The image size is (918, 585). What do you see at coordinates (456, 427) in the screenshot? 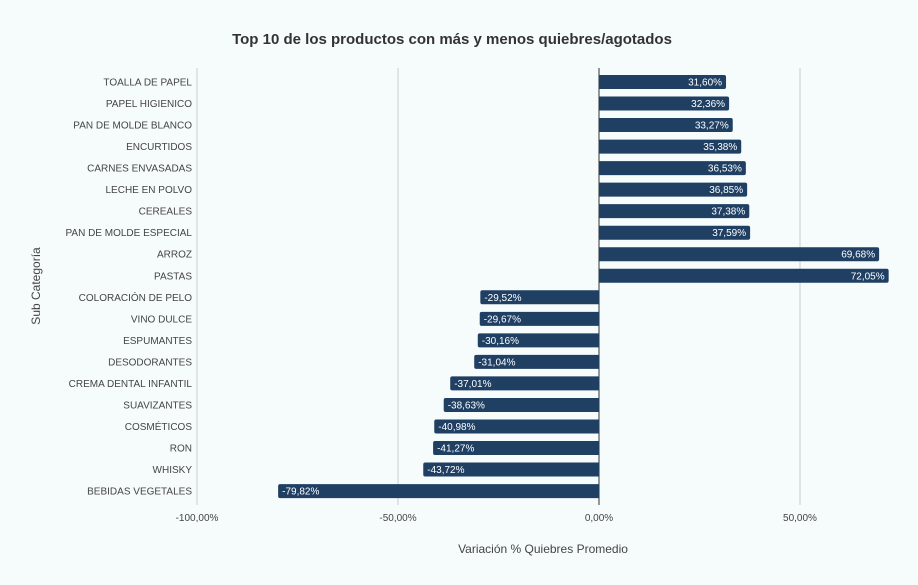
I see `data-label: -40,98%` at bounding box center [456, 427].